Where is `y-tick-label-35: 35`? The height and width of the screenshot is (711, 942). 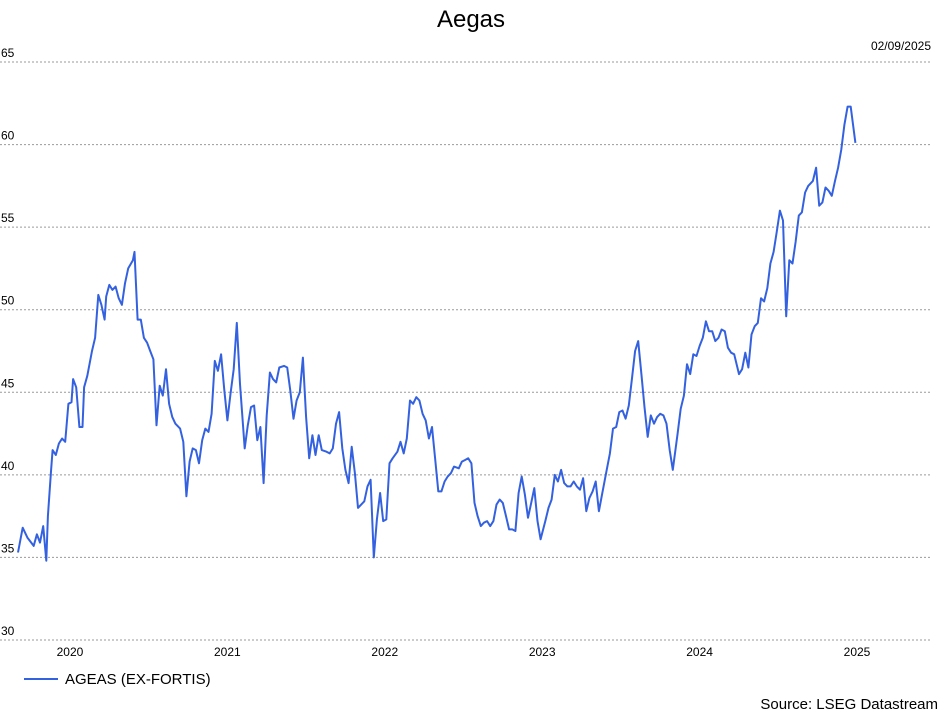
y-tick-label-35: 35 is located at coordinates (8, 548).